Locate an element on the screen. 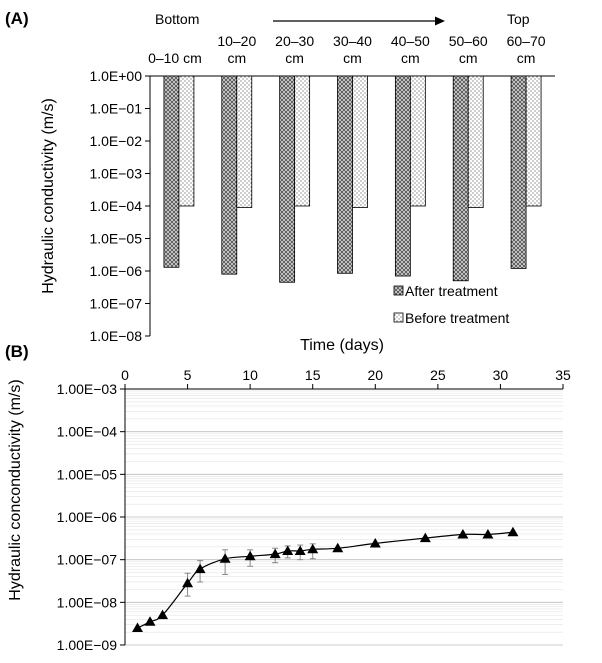 This screenshot has height=663, width=602. y-tick-label: 1.0E−06 is located at coordinates (115, 271).